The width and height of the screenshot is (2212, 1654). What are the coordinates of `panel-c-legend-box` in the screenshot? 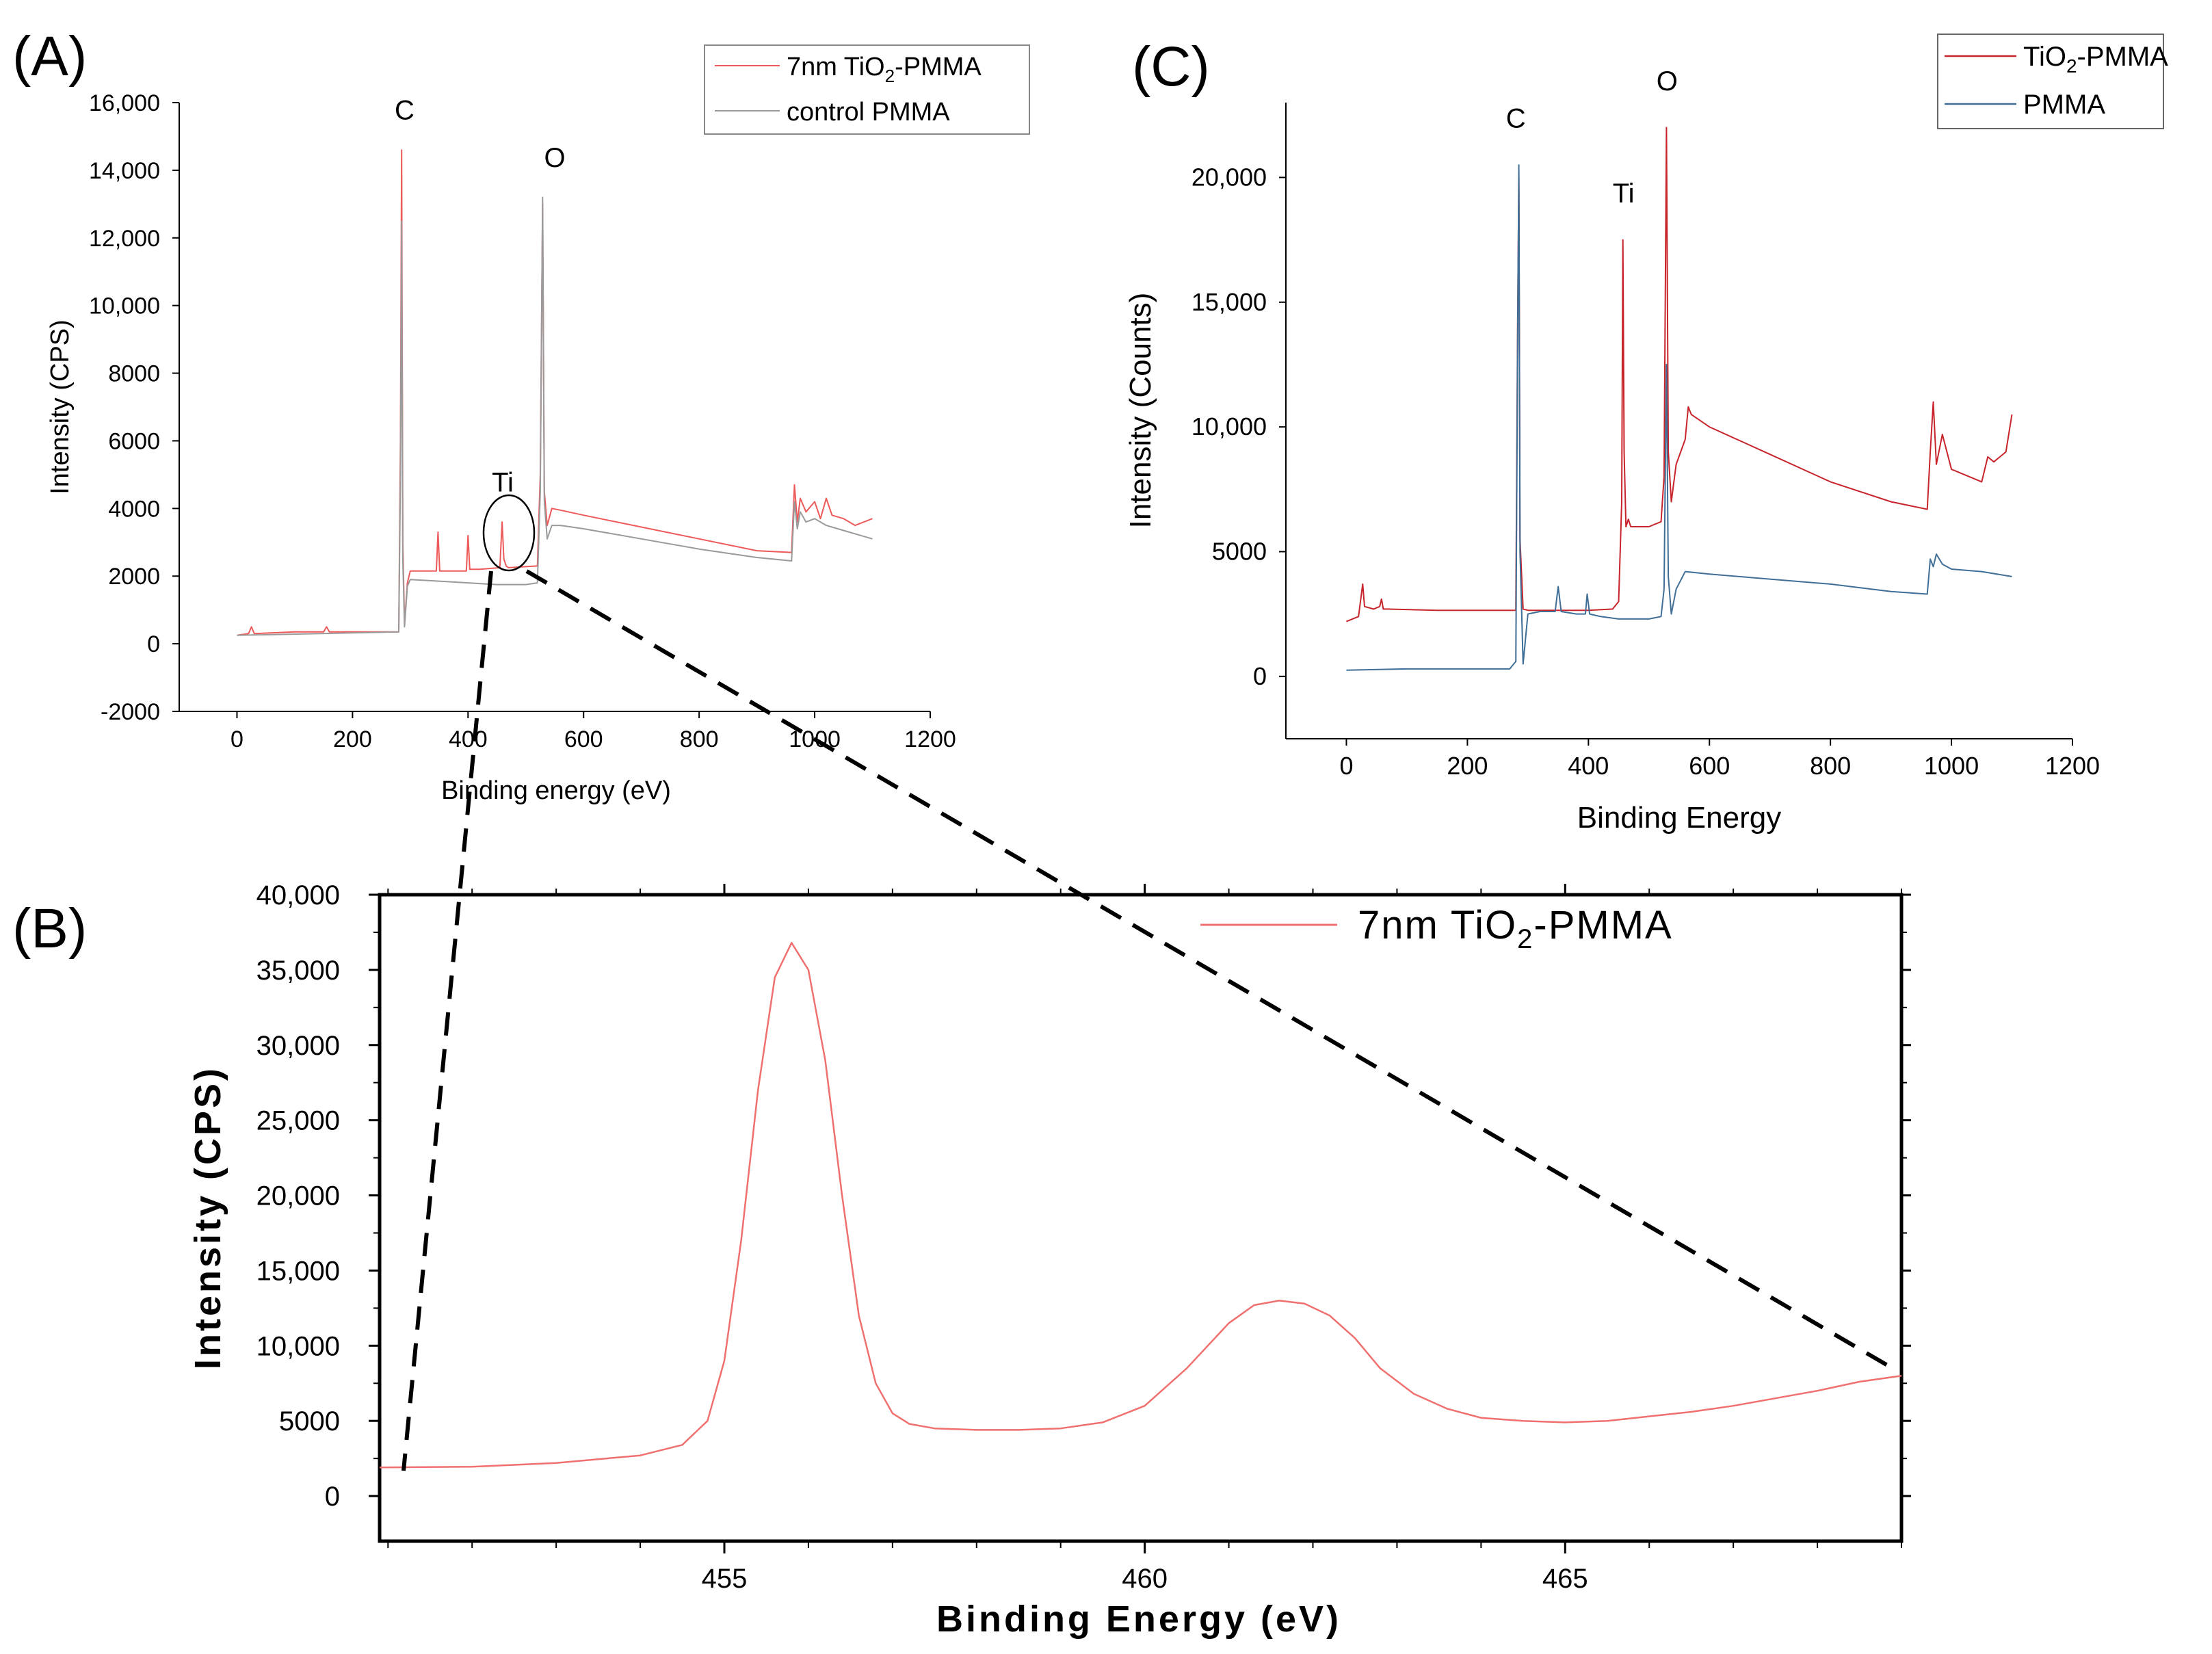 It's located at (2051, 81).